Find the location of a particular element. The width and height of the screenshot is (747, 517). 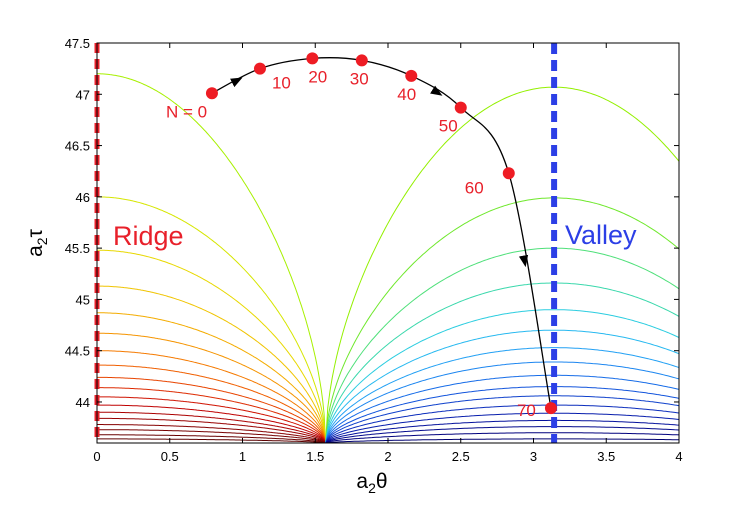

x-tick-label: 3.5 is located at coordinates (606, 456).